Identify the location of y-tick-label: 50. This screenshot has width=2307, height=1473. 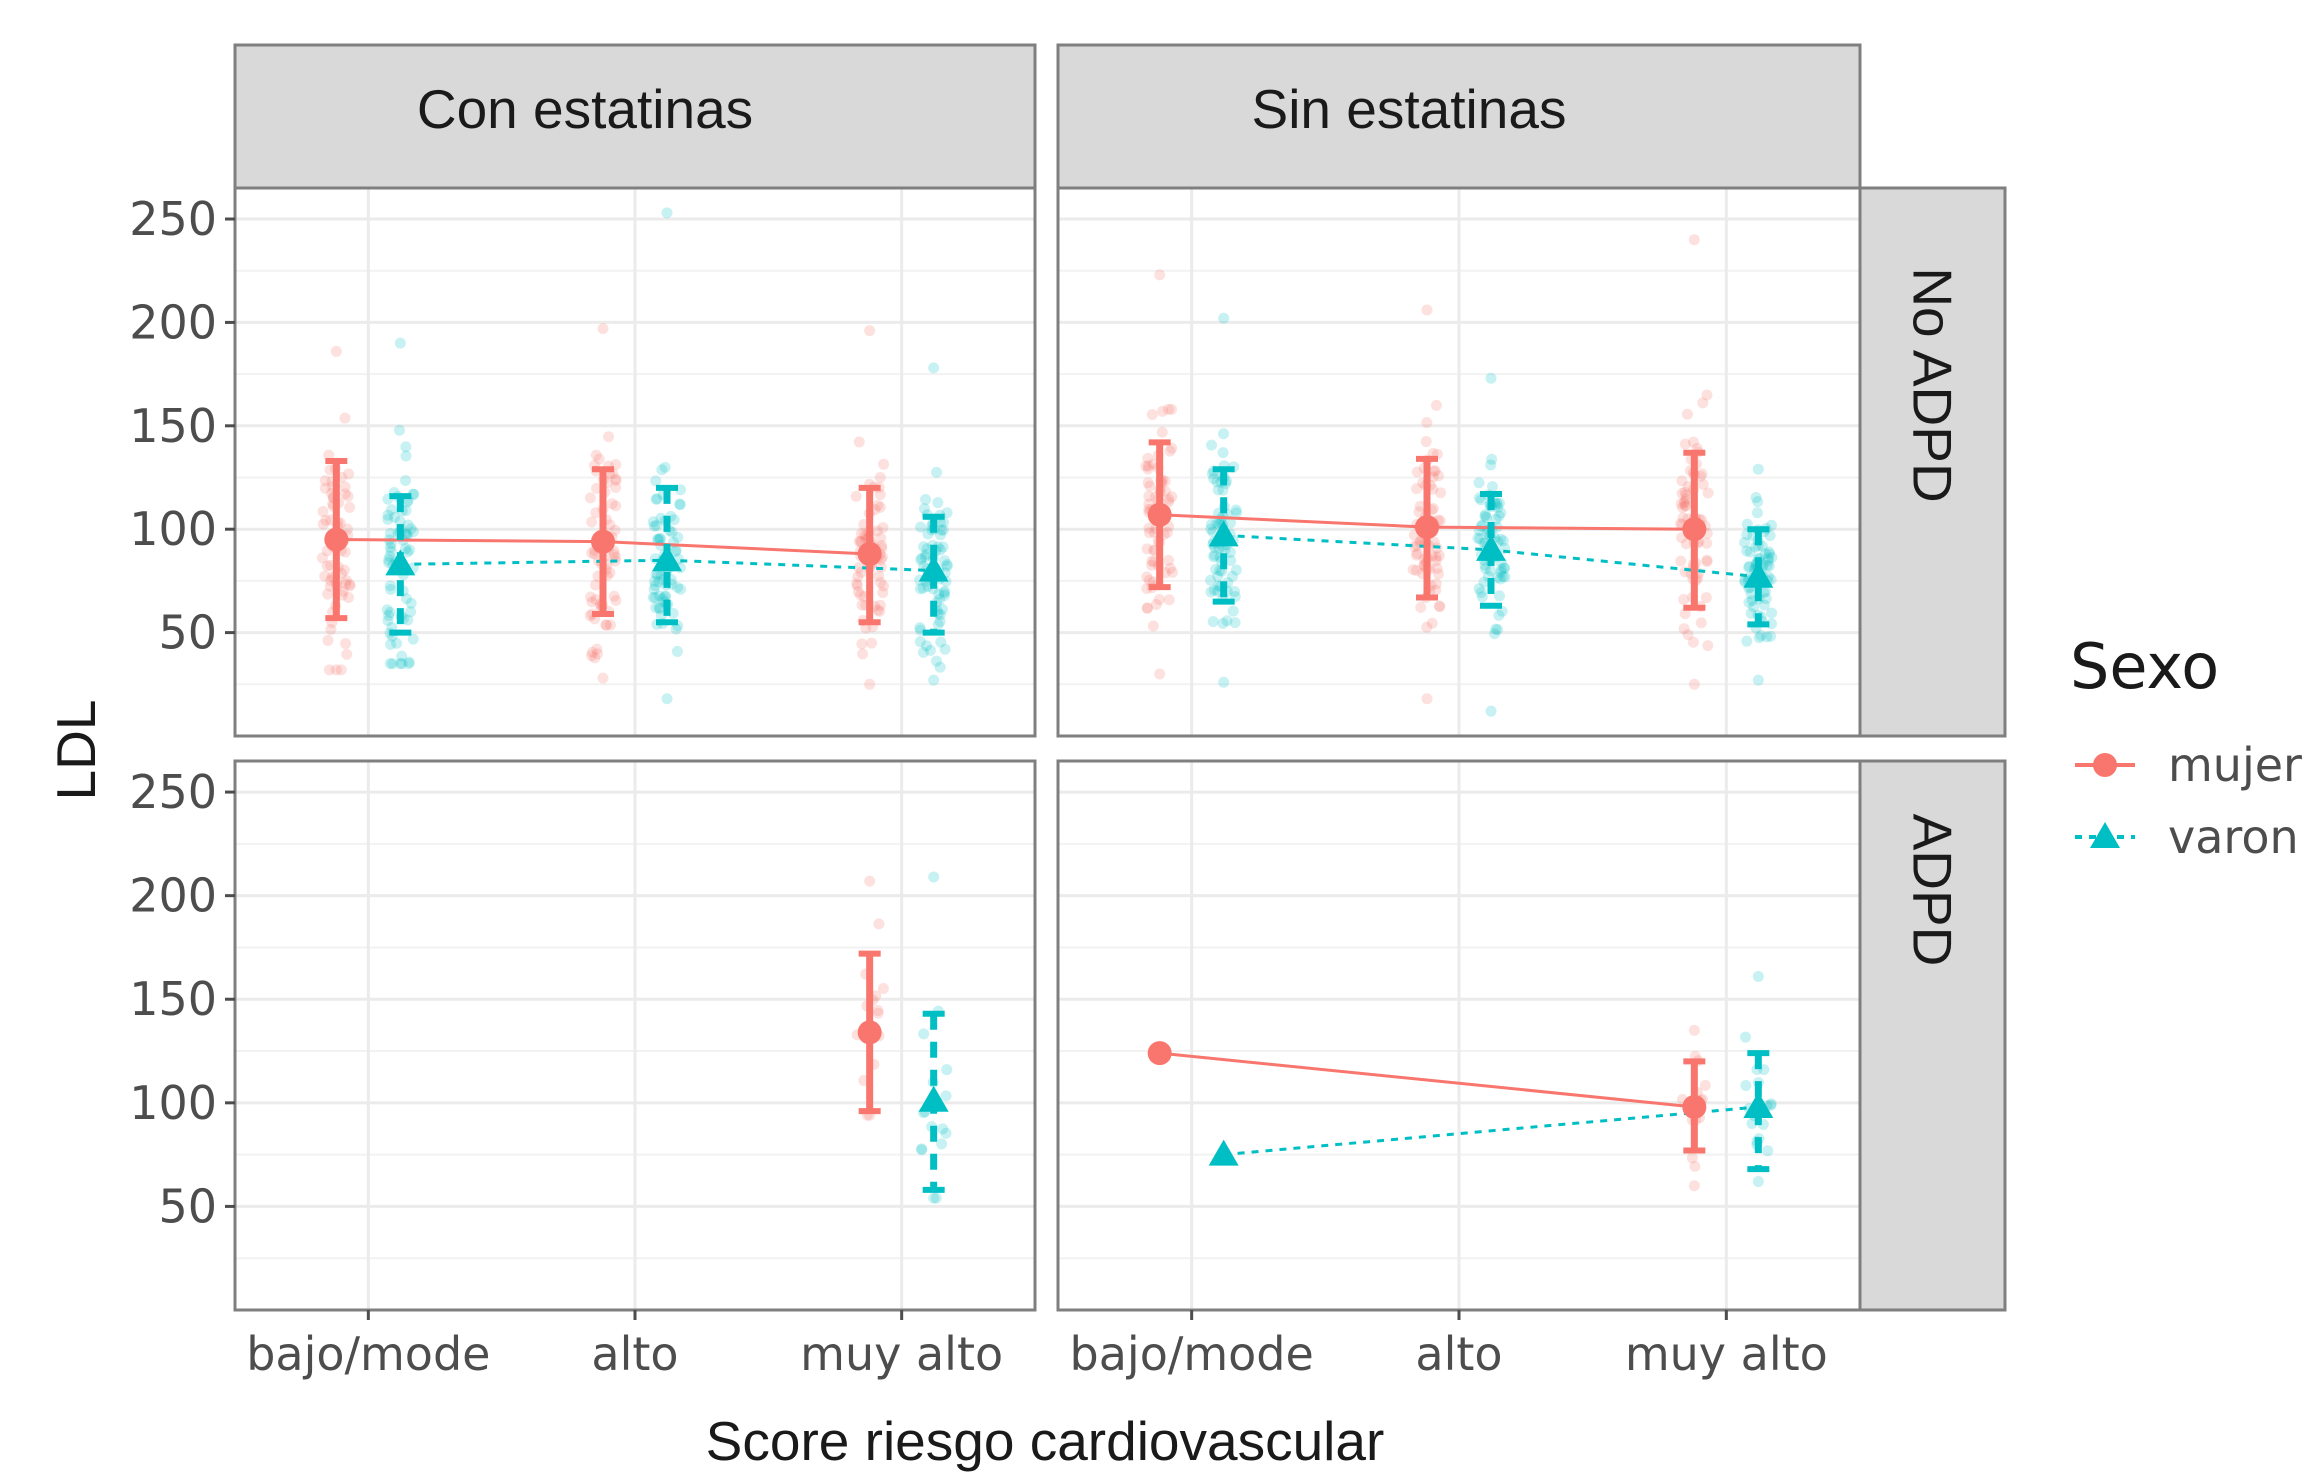
(187, 1206).